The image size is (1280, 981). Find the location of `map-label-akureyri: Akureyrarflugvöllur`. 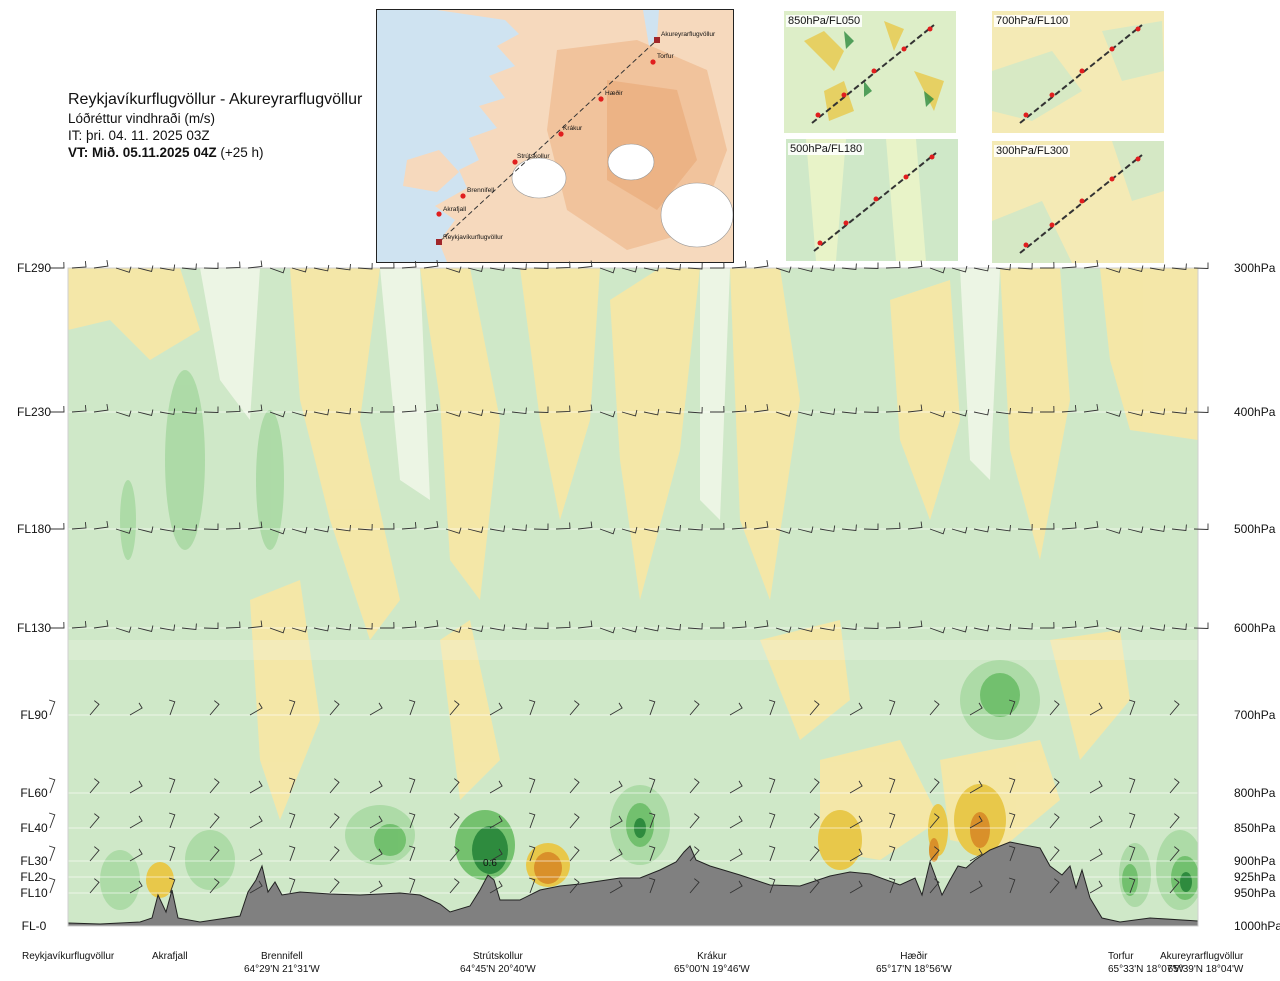

map-label-akureyri: Akureyrarflugvöllur is located at coordinates (688, 34).